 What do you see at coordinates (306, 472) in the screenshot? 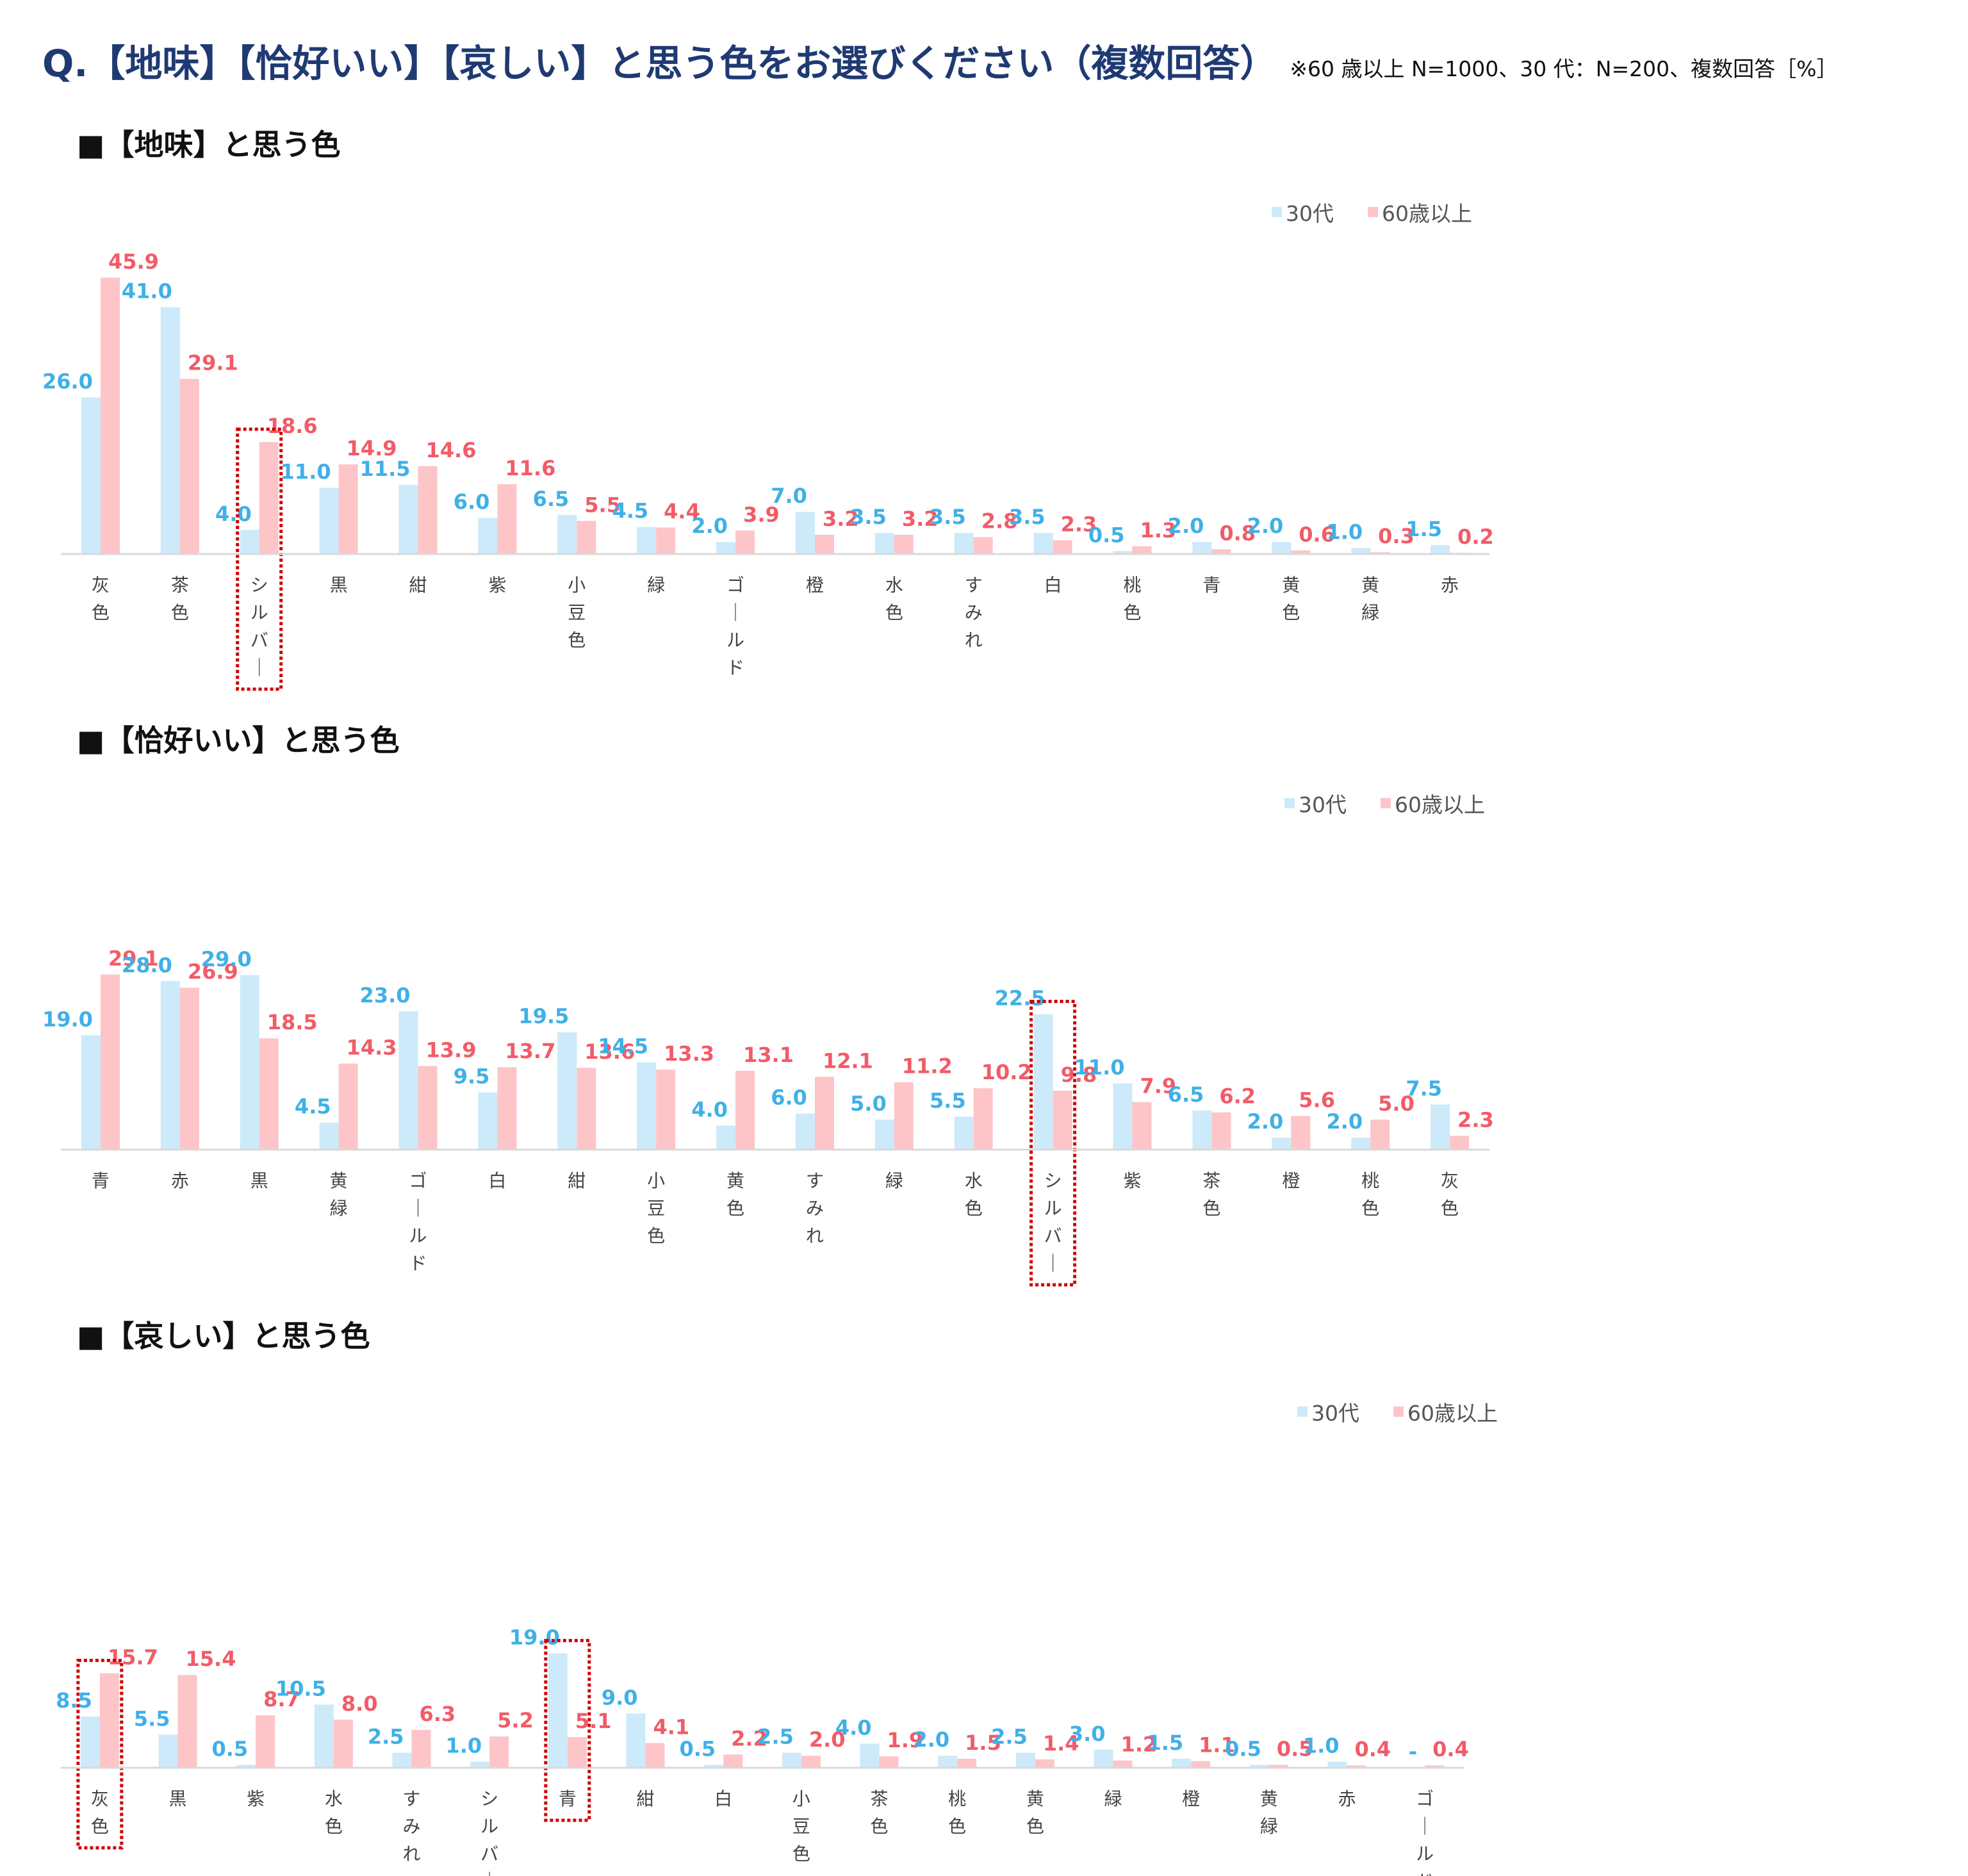
I see `value-label-30s: 11.0` at bounding box center [306, 472].